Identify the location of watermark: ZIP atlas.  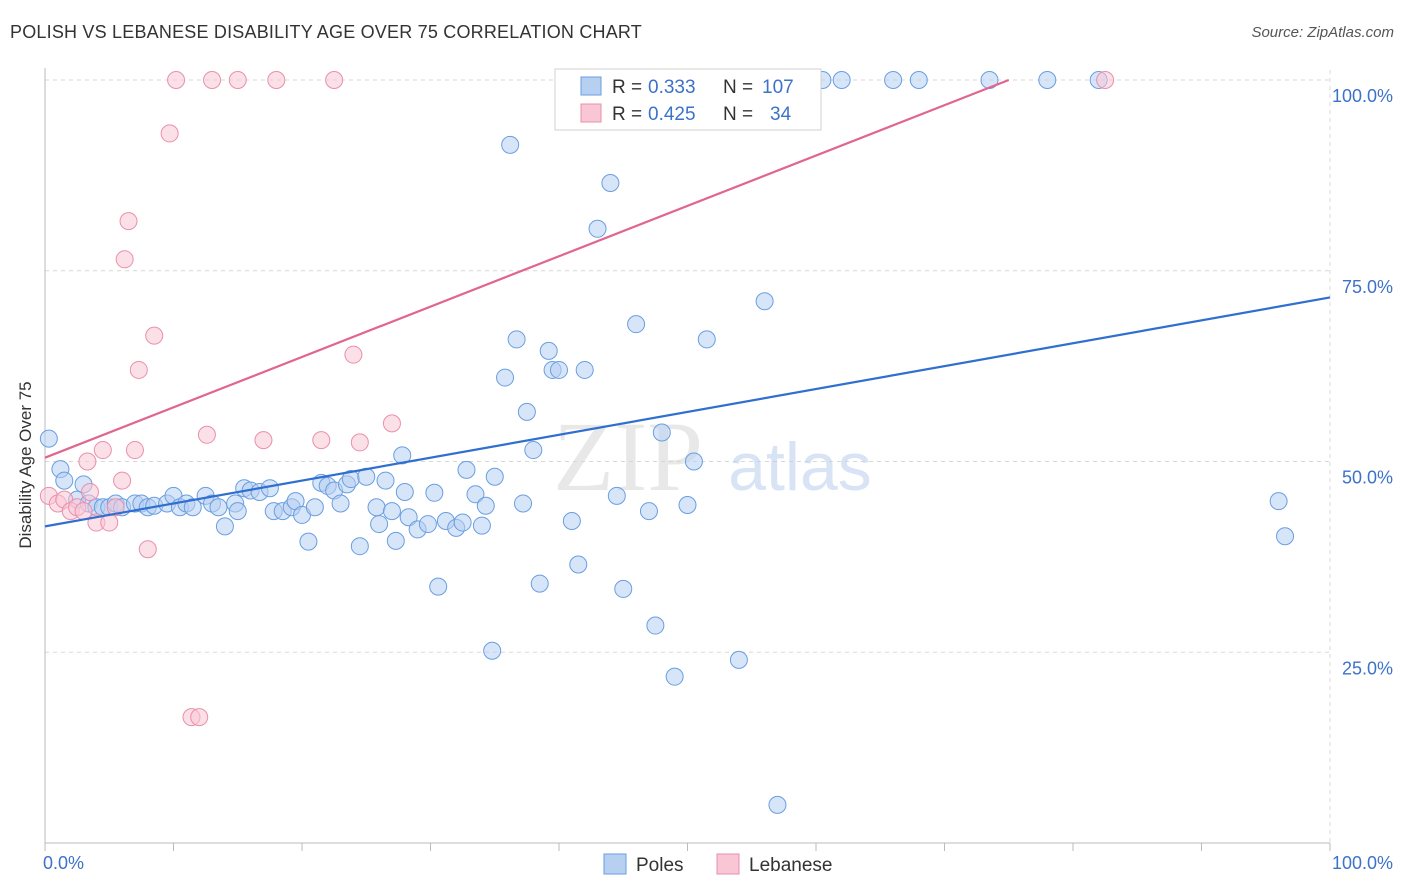
(712, 456).